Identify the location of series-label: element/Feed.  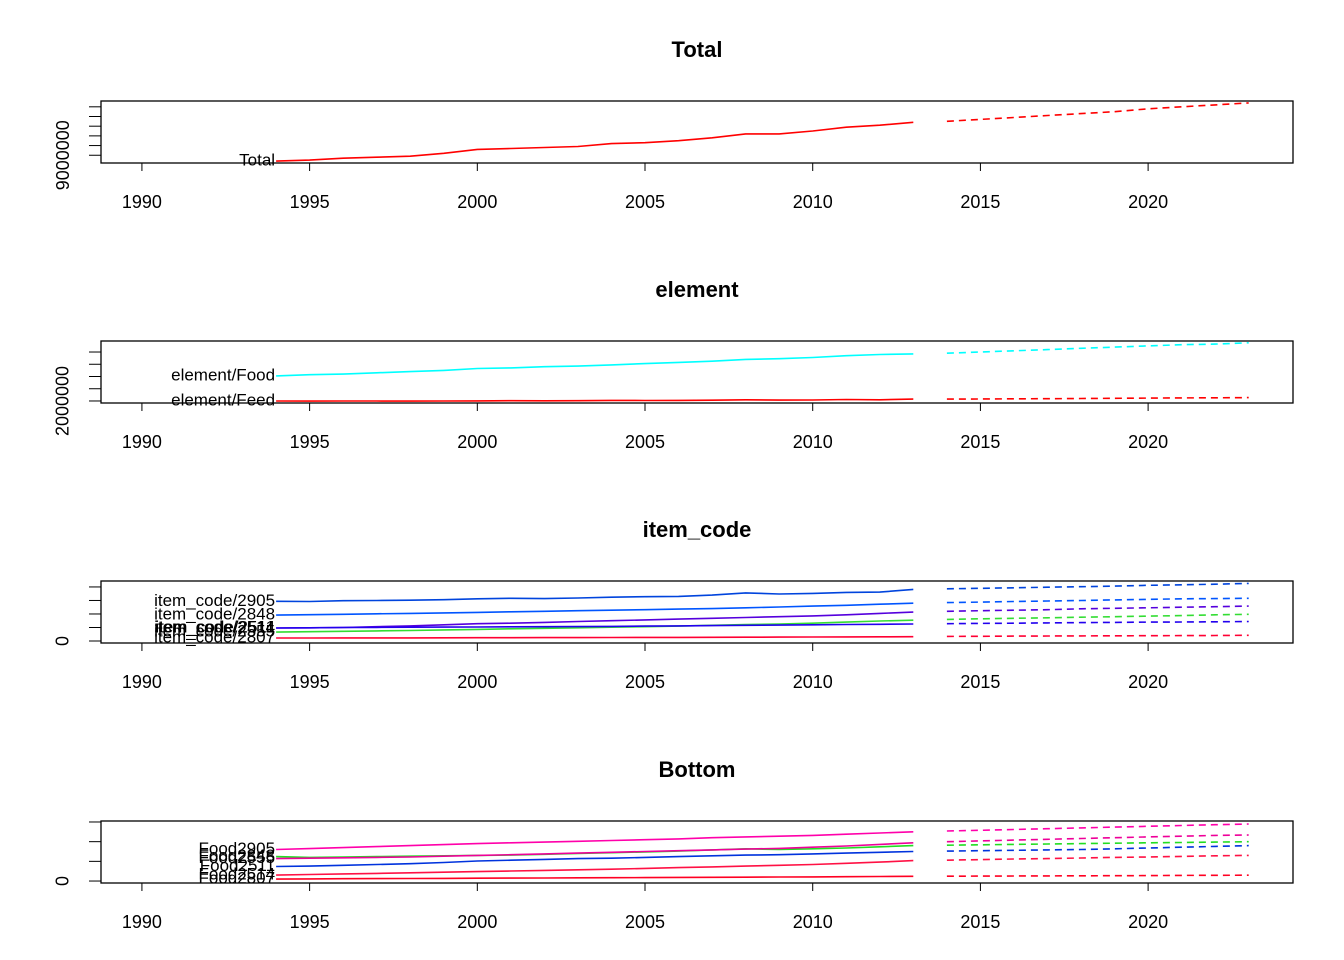
(223, 399).